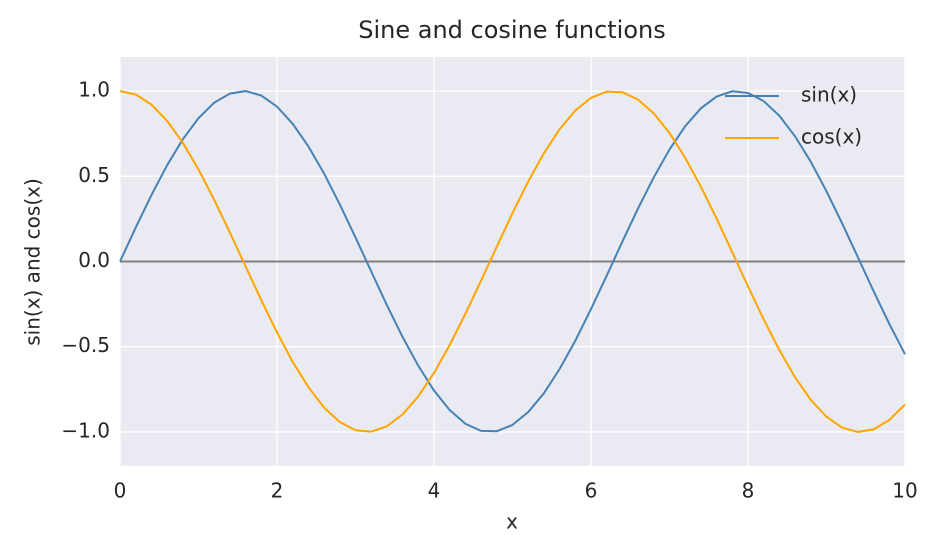 The width and height of the screenshot is (938, 555). I want to click on y-axis-label: sin(x) and cos(x), so click(33, 262).